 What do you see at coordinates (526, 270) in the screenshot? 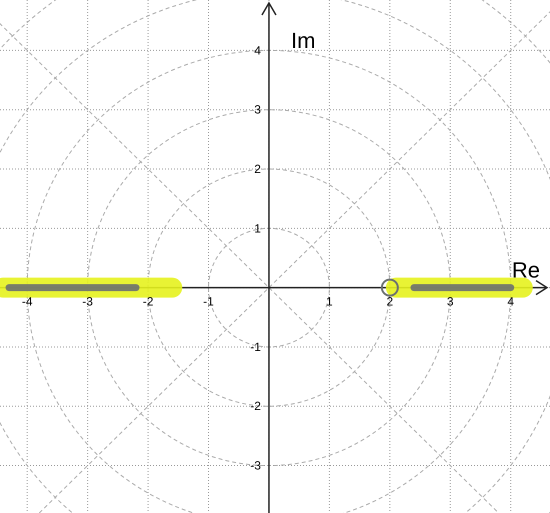
I see `x-axis-title: Re` at bounding box center [526, 270].